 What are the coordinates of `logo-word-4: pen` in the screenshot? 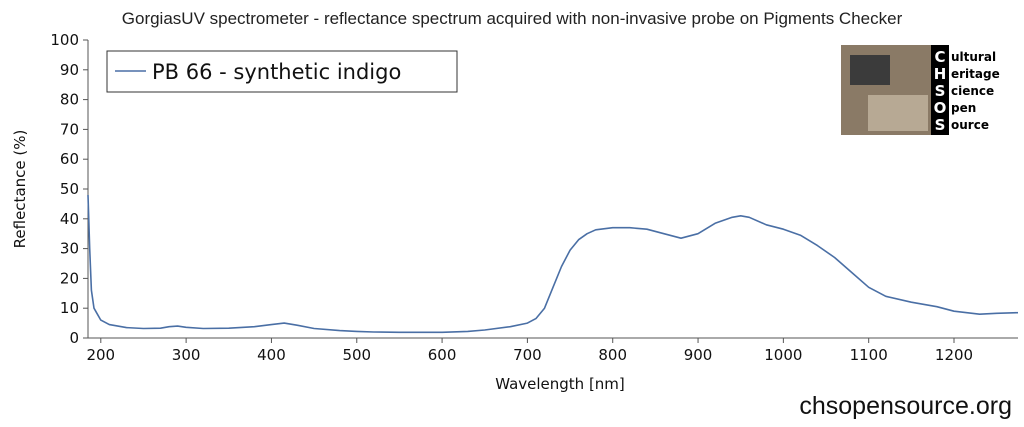 It's located at (963, 108).